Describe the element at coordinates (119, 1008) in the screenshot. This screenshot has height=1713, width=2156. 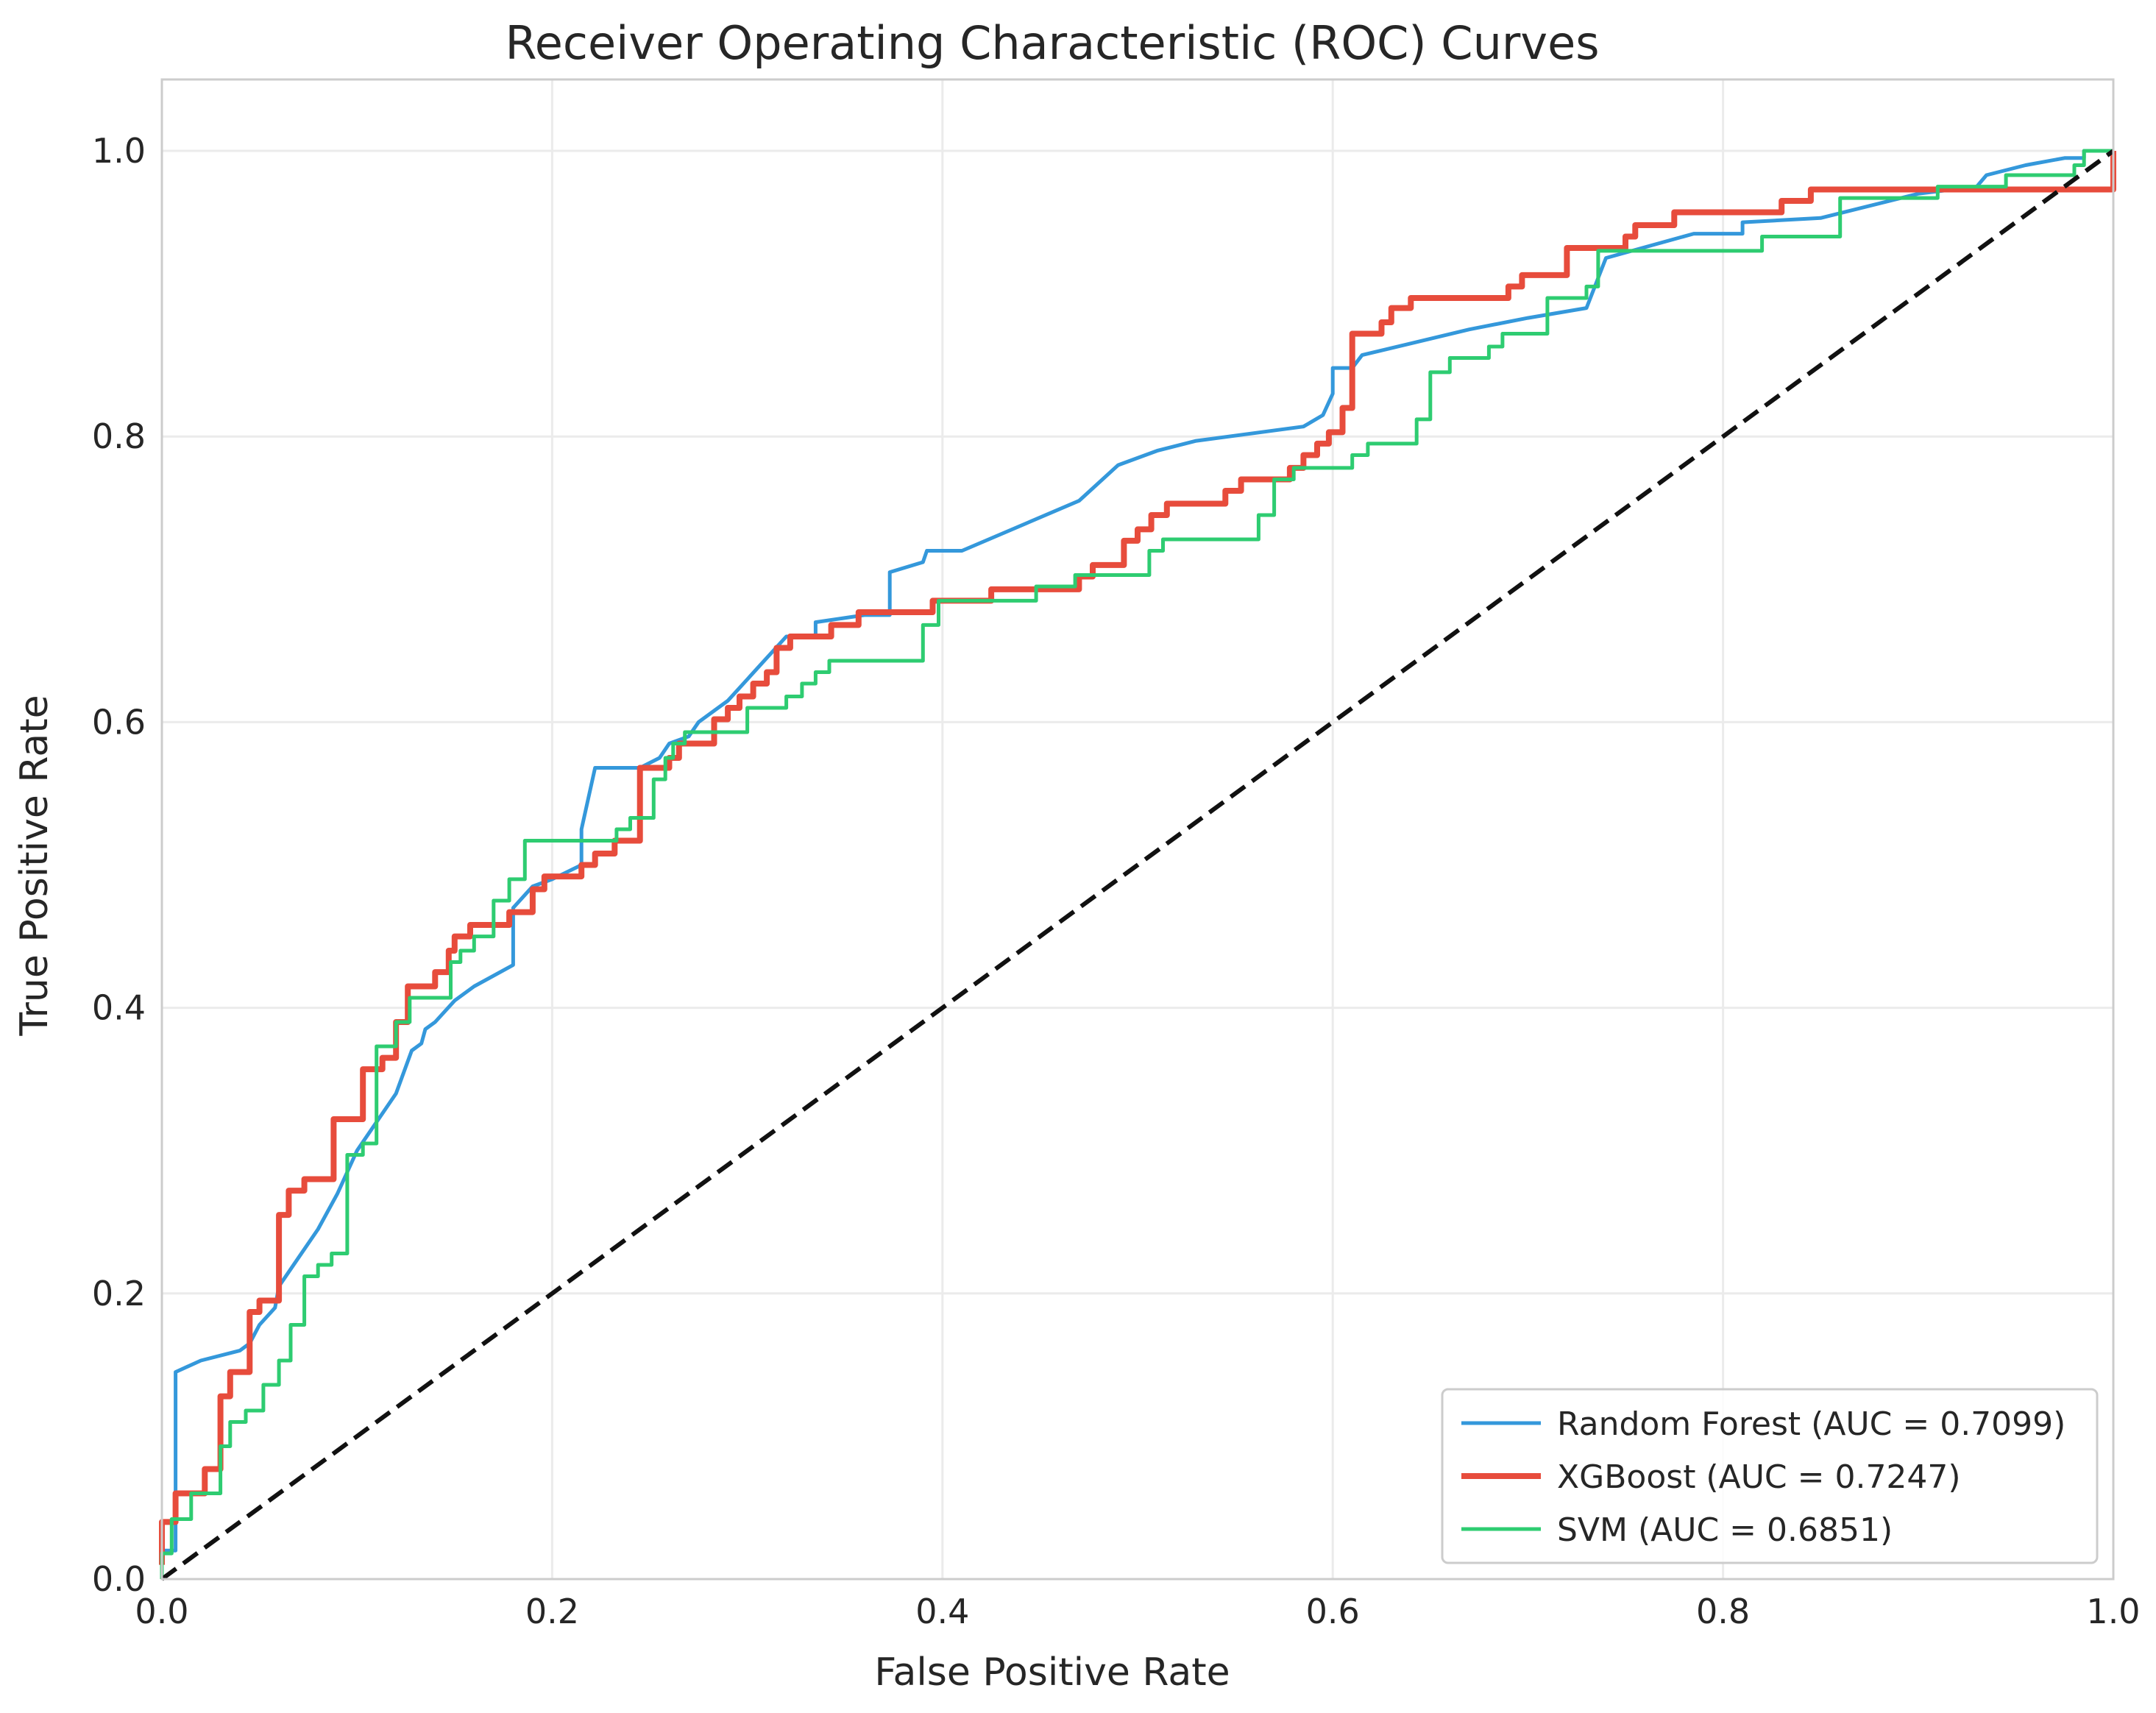
I see `y-tick-label: 0.4` at that location.